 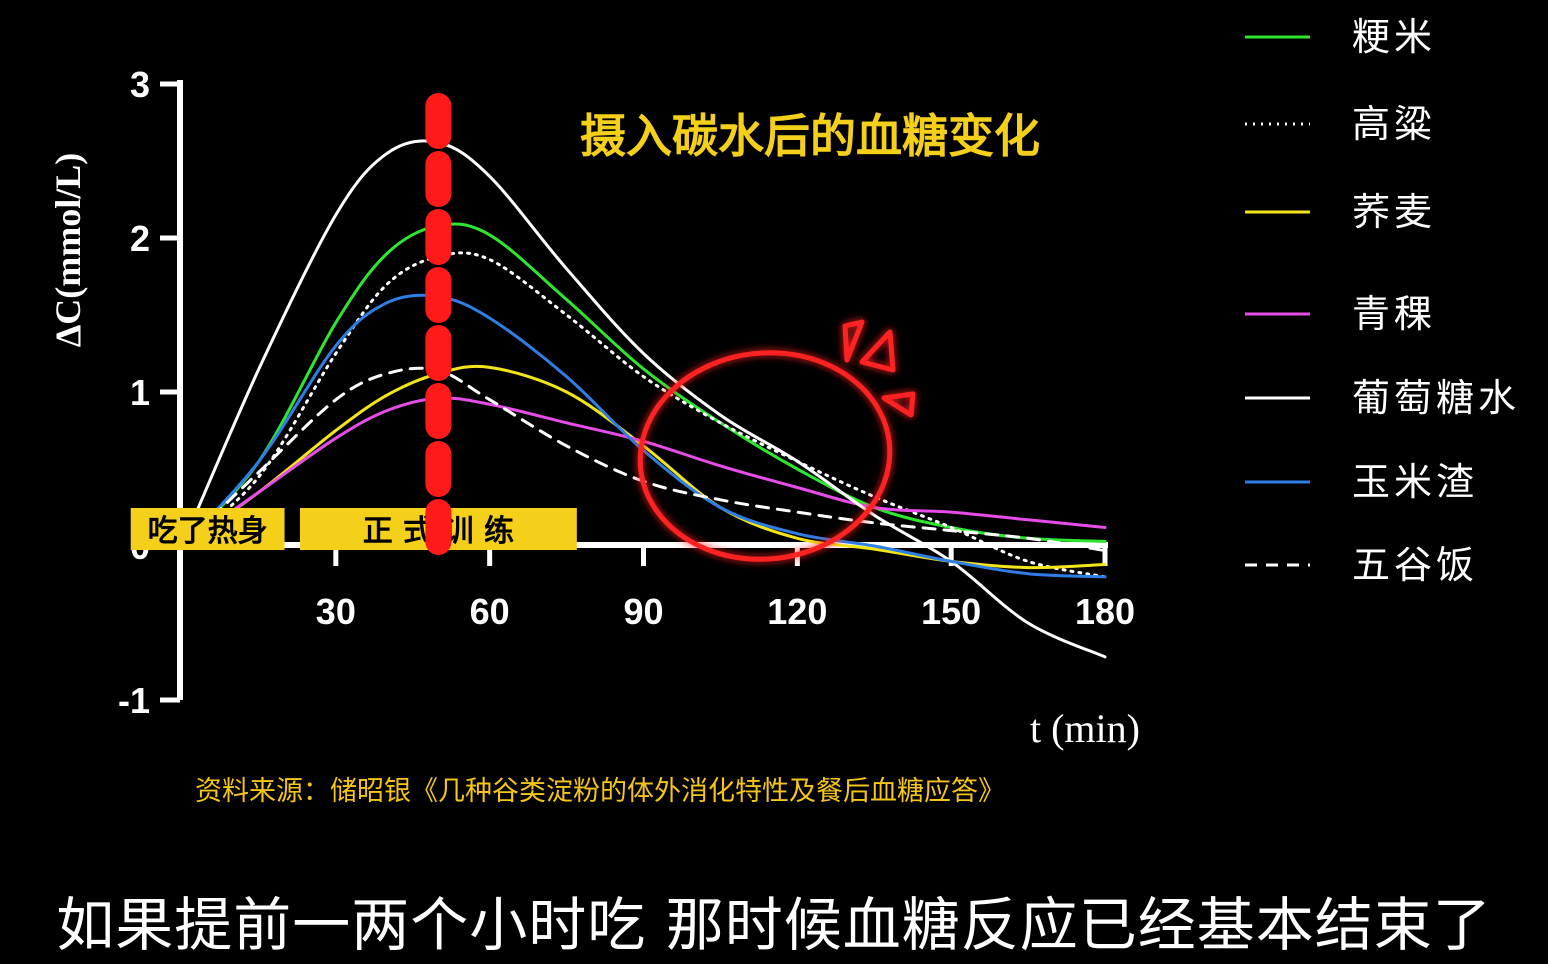 What do you see at coordinates (600, 791) in the screenshot?
I see `source-citation: 资料来源：储昭银《几种谷类淀粉的体外消化特性及餐后血糖应答》` at bounding box center [600, 791].